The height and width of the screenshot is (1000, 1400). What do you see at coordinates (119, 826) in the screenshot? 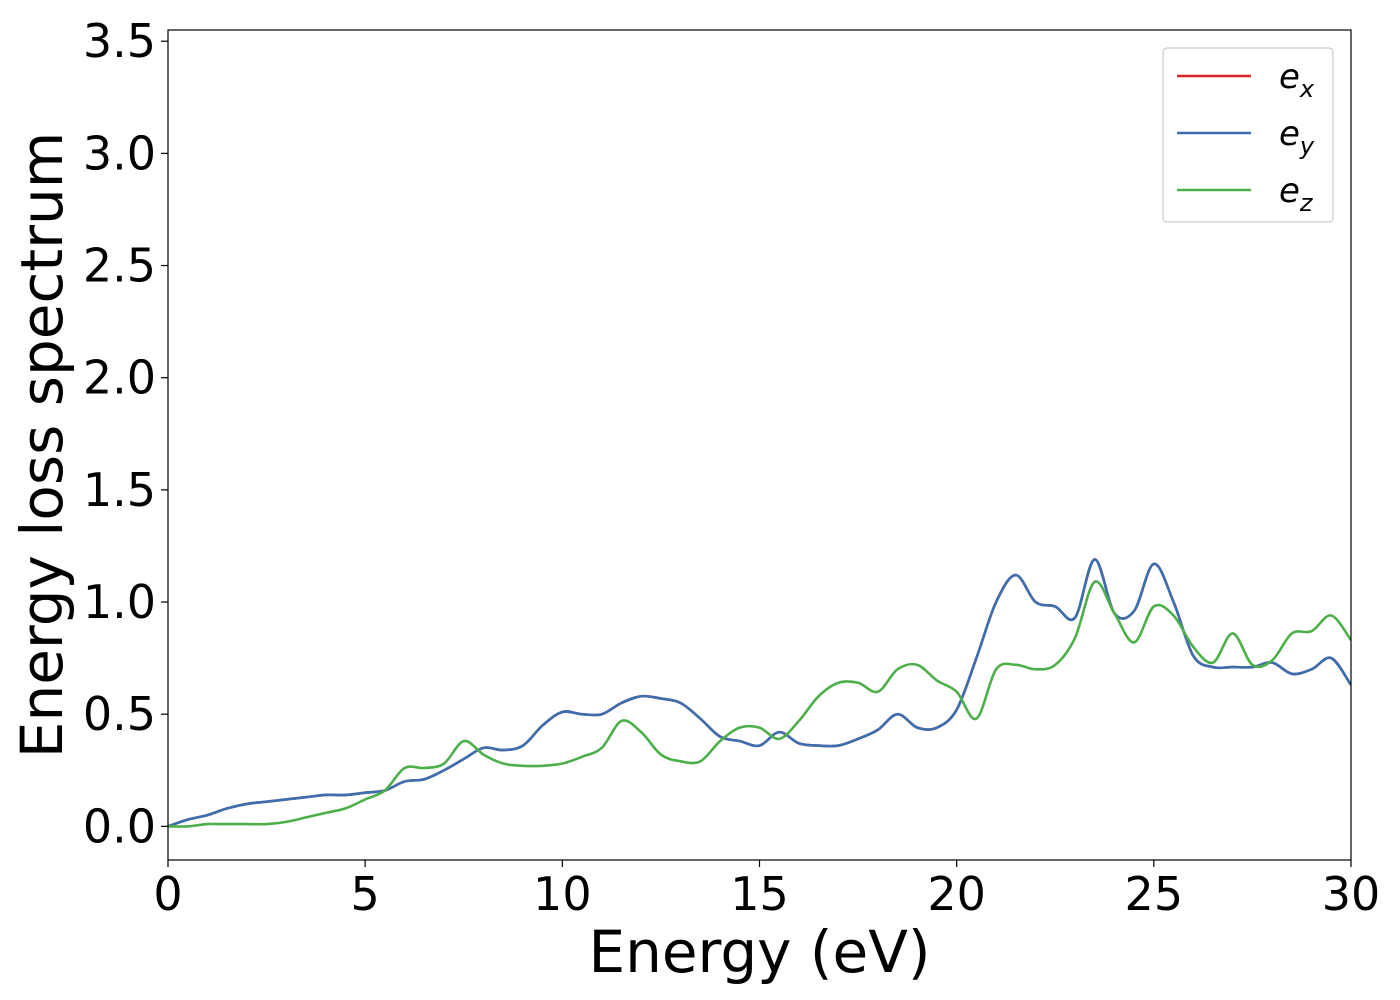
I see `y-tick-label: 0.0` at bounding box center [119, 826].